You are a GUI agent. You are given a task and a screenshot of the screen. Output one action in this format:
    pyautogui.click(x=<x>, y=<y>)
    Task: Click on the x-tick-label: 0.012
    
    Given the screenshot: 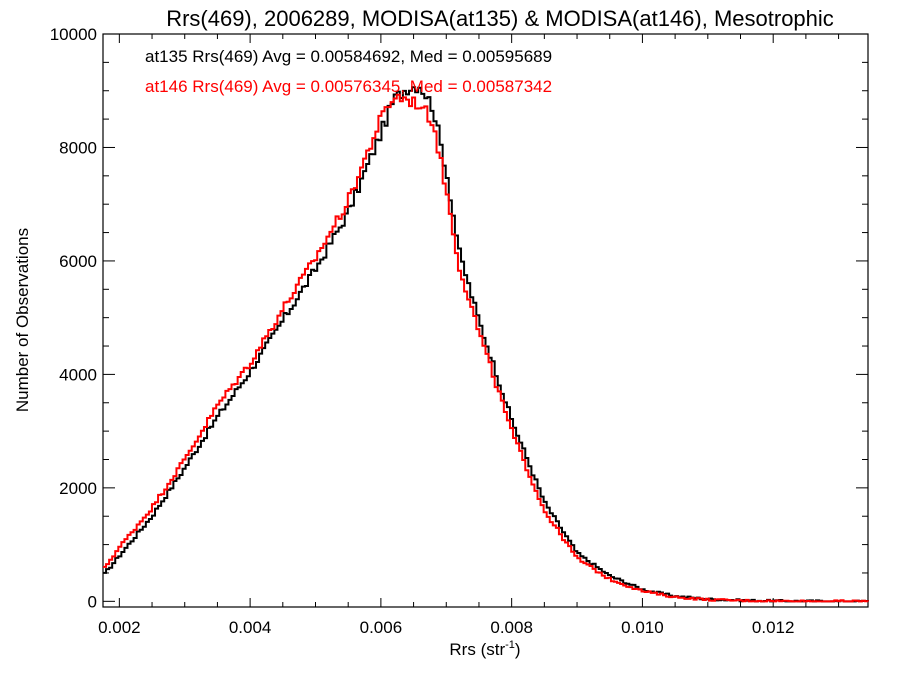 What is the action you would take?
    pyautogui.click(x=773, y=627)
    